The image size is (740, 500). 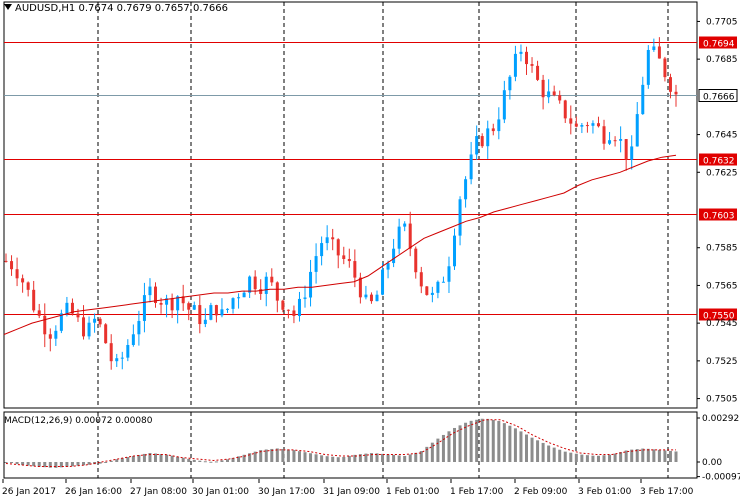 What do you see at coordinates (116, 8) in the screenshot?
I see `symbol-header: AUDUSD,H1 0.7674 0.7679 0.7657 0.7666` at bounding box center [116, 8].